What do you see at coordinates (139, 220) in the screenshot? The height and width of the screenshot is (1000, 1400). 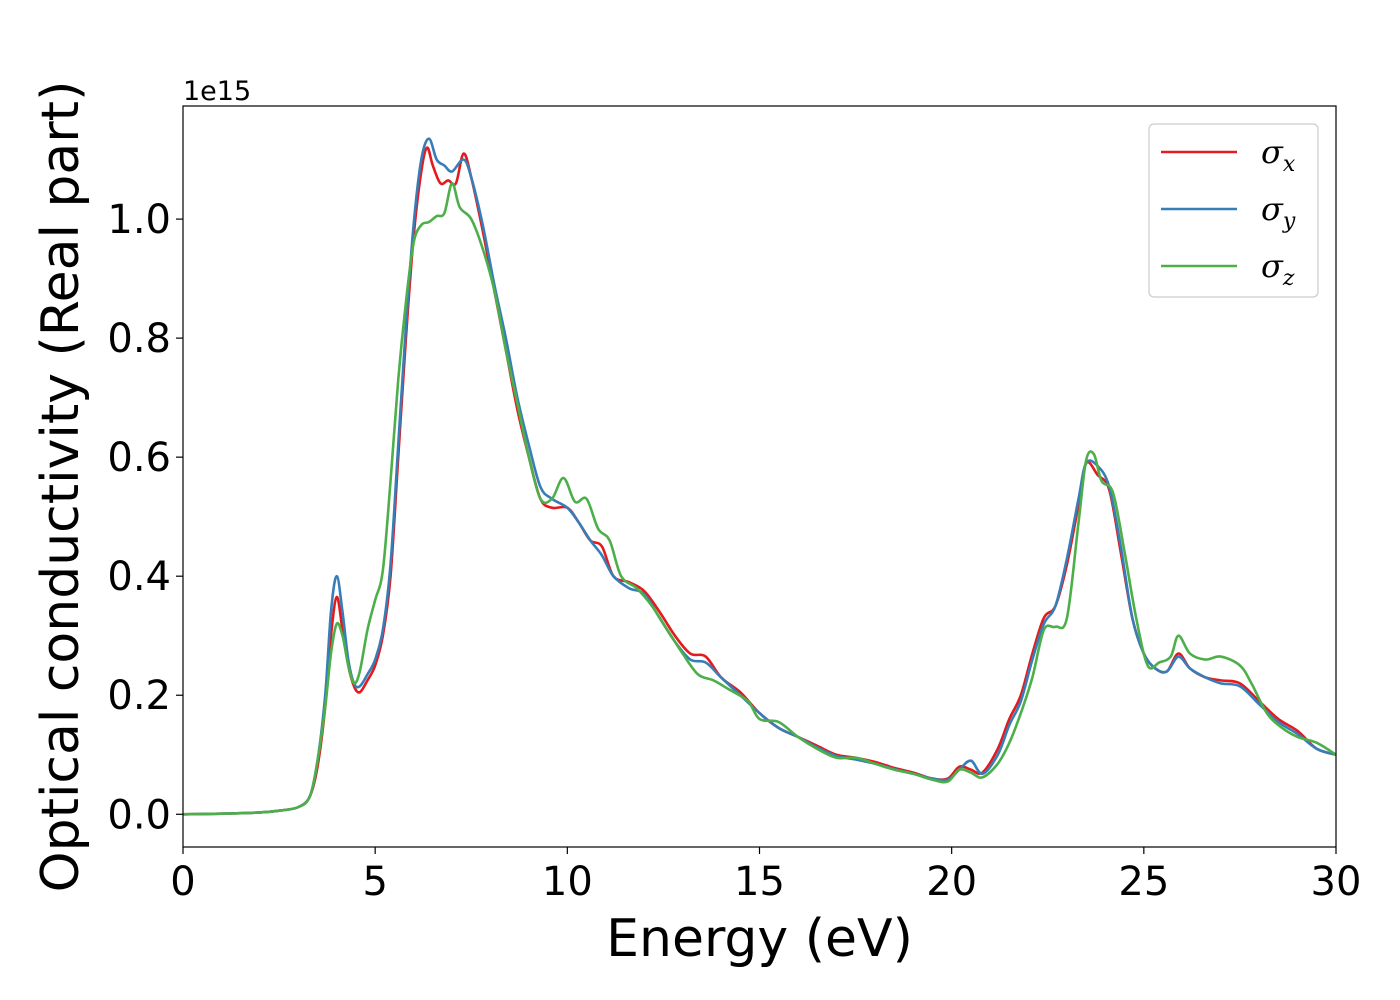 I see `y-tick-label: 1.0` at bounding box center [139, 220].